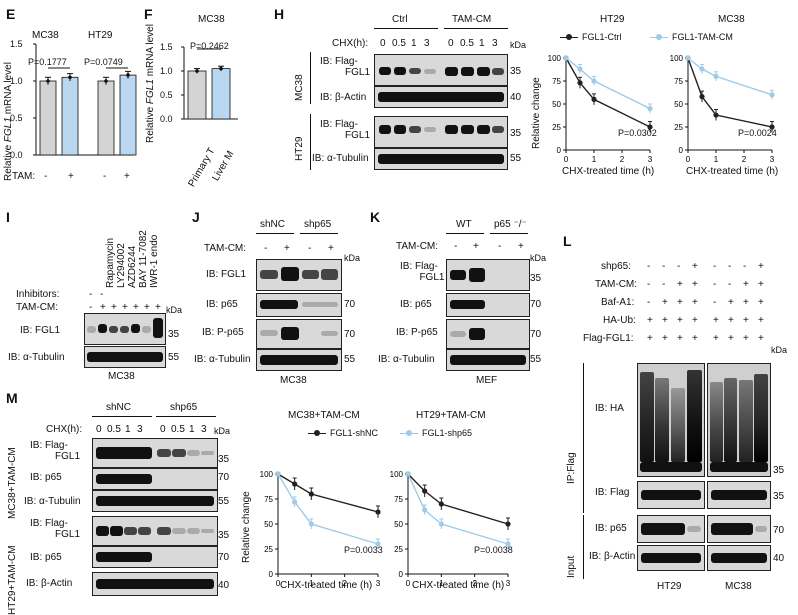  What do you see at coordinates (414, 43) in the screenshot?
I see `h-tp-2: 1` at bounding box center [414, 43].